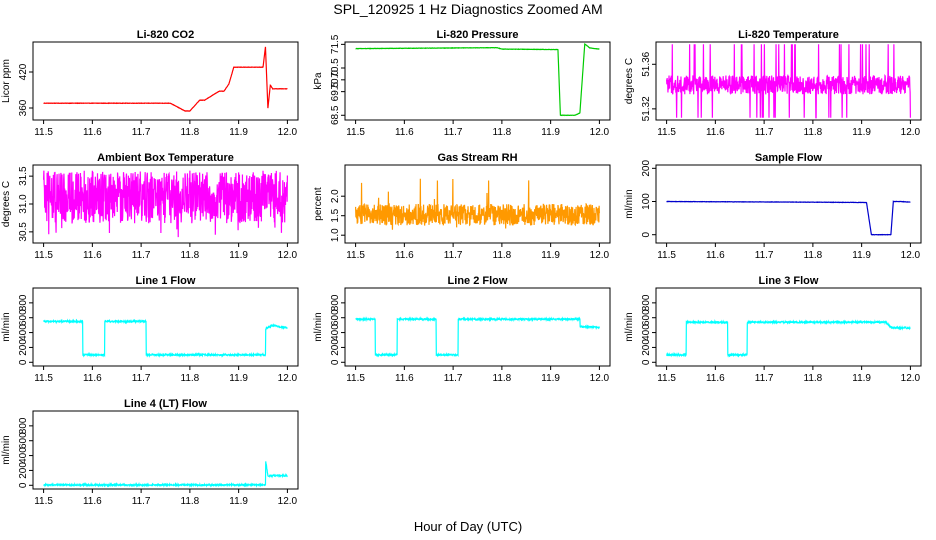  I want to click on y-tick-label: 31.0, so click(23, 204).